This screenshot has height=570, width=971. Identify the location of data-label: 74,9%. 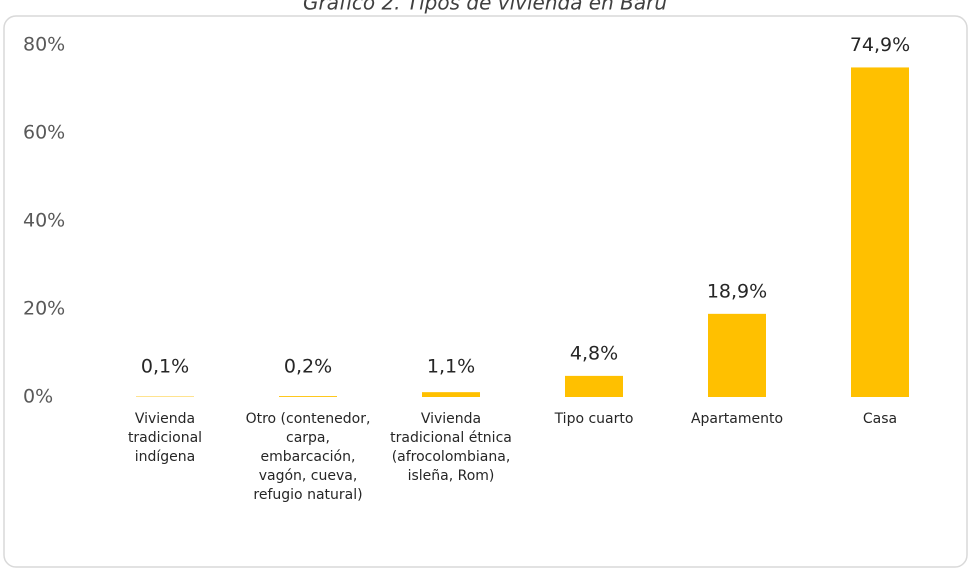
(880, 45).